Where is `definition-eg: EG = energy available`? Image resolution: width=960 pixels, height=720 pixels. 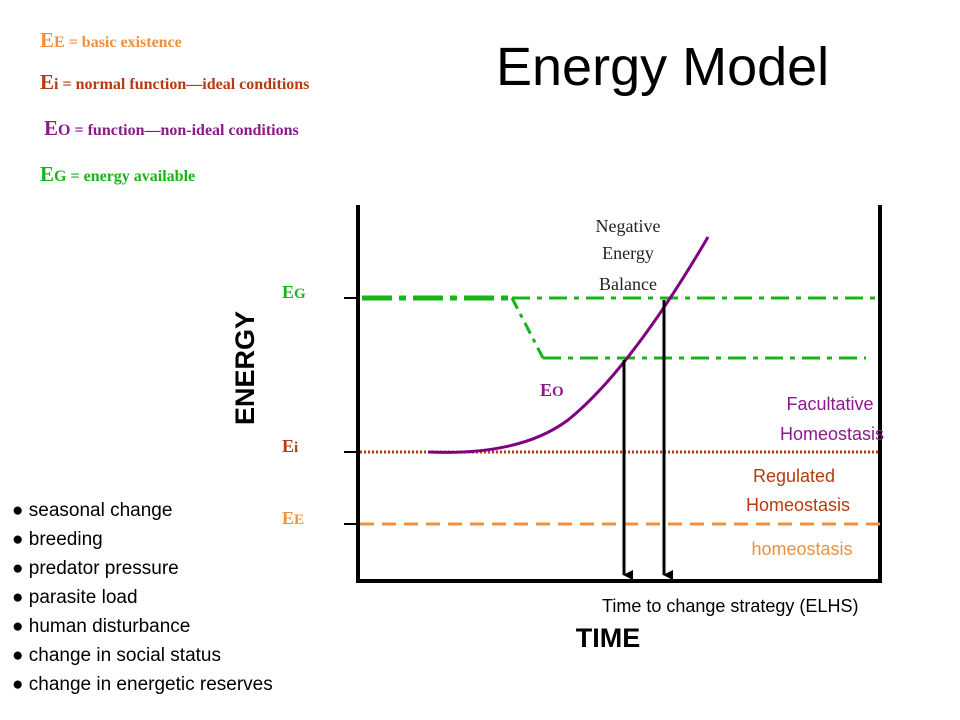 definition-eg: EG = energy available is located at coordinates (117, 174).